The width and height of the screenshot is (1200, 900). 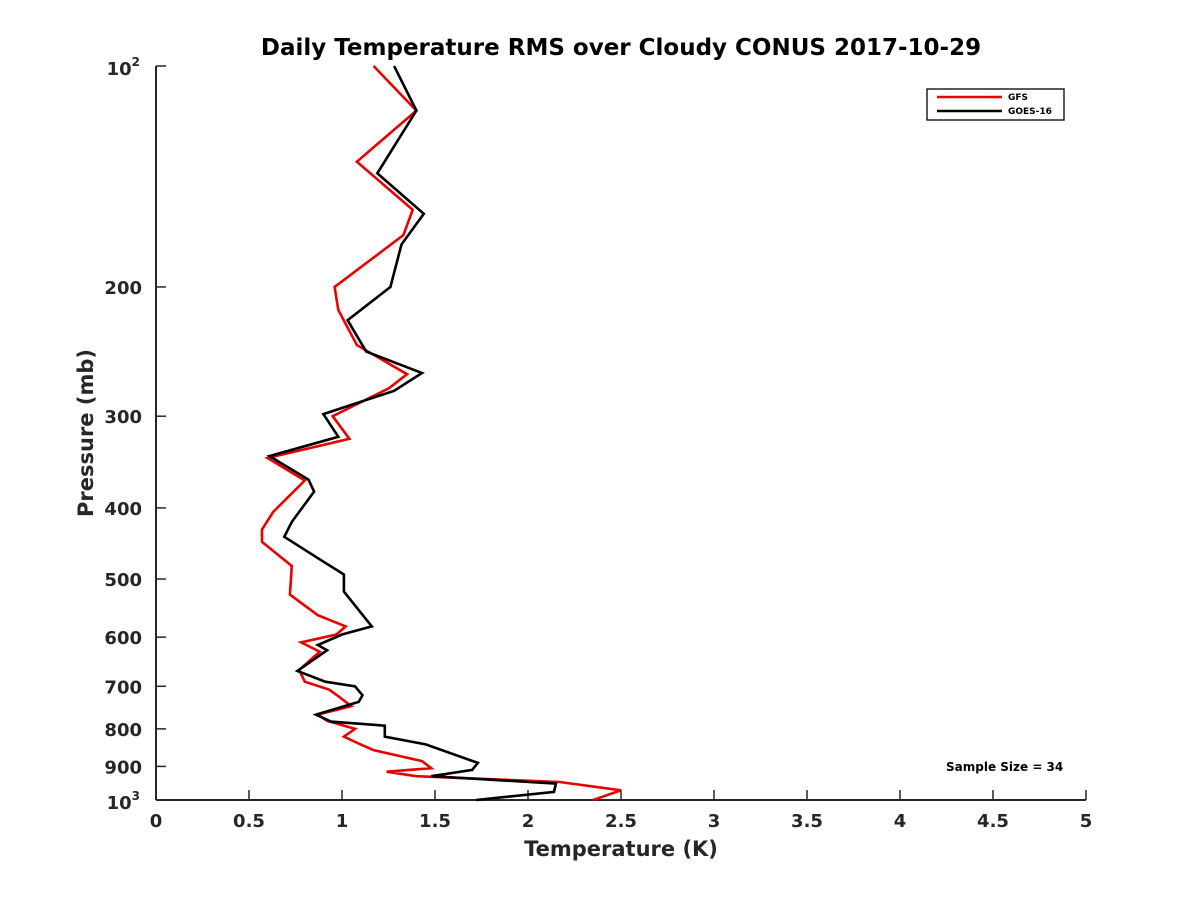 I want to click on y-tick-label: 200, so click(x=123, y=288).